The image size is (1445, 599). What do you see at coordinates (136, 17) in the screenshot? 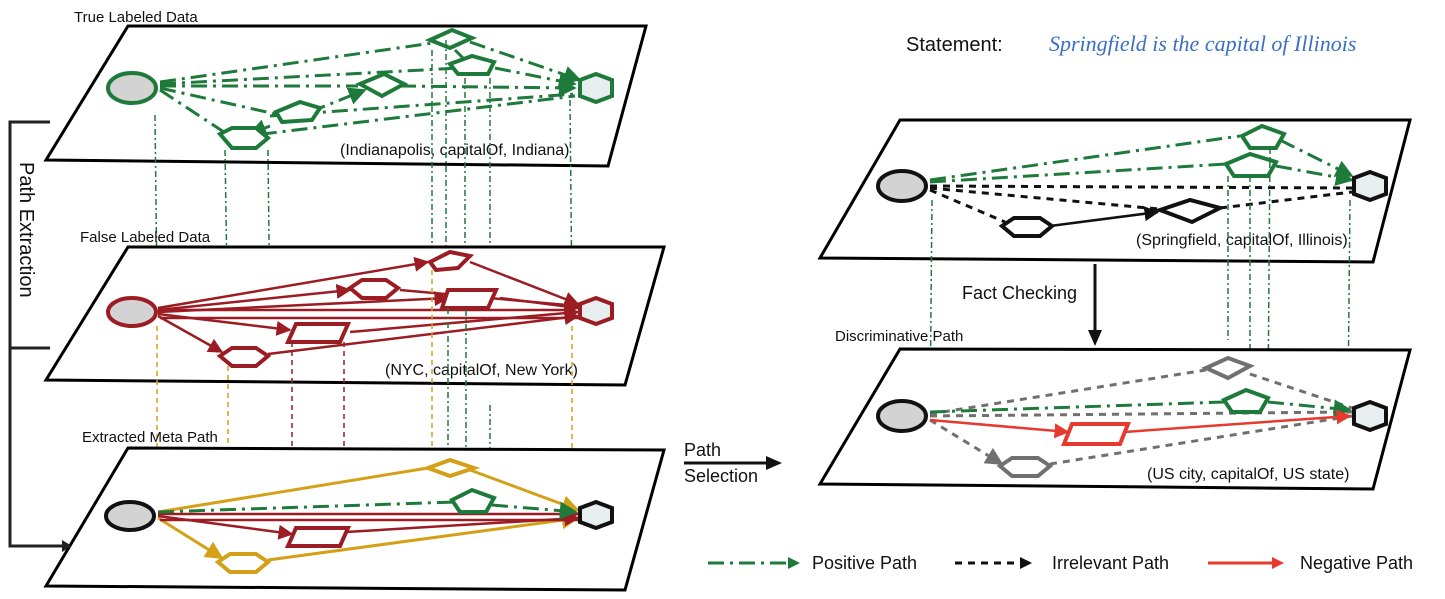
I see `true-labeled-title: True Labeled Data` at bounding box center [136, 17].